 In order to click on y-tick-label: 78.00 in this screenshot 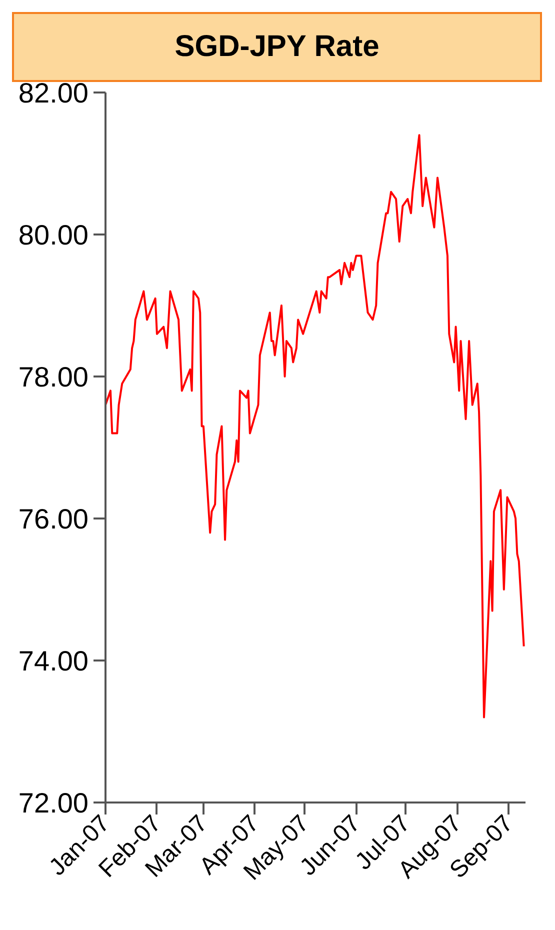, I will do `click(53, 377)`.